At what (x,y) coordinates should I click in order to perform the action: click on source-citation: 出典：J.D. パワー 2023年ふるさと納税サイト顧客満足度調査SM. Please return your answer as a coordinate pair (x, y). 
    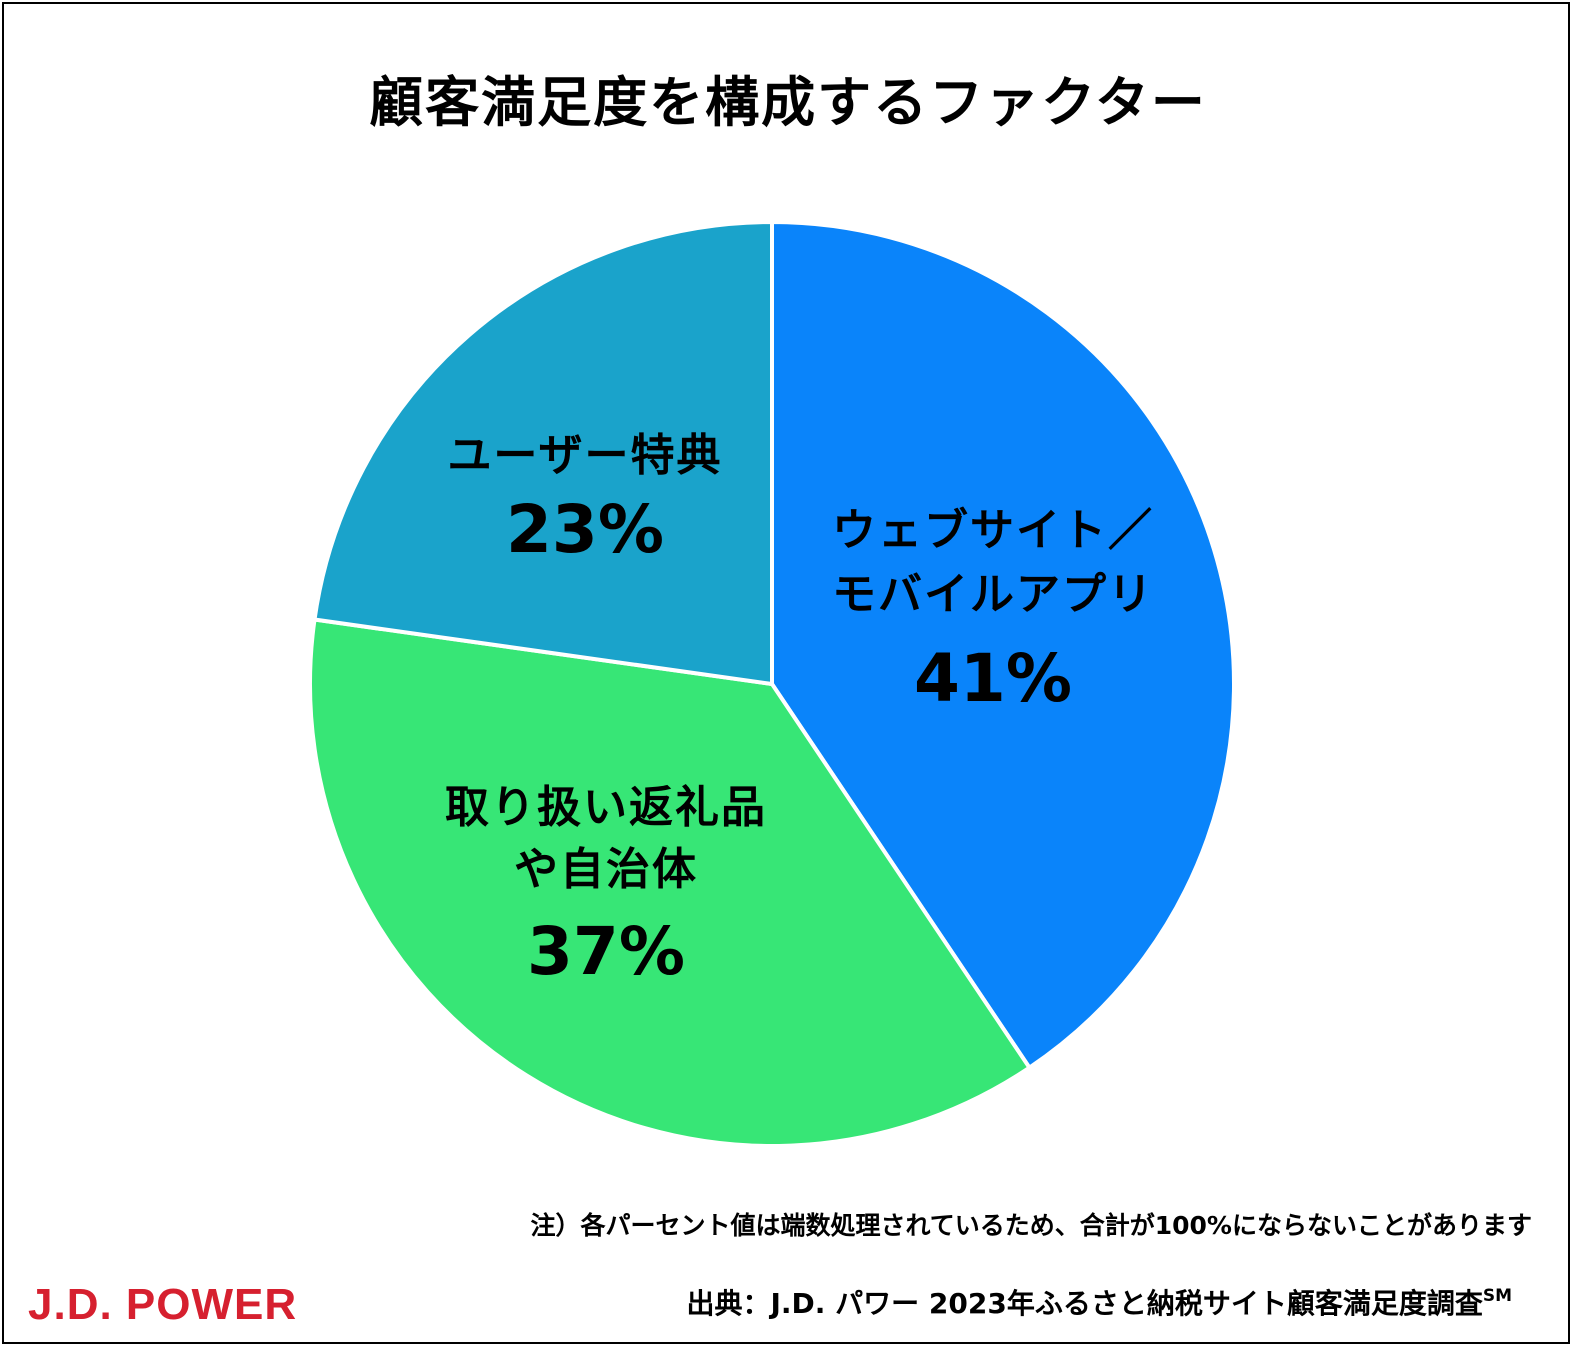
    Looking at the image, I should click on (1099, 1302).